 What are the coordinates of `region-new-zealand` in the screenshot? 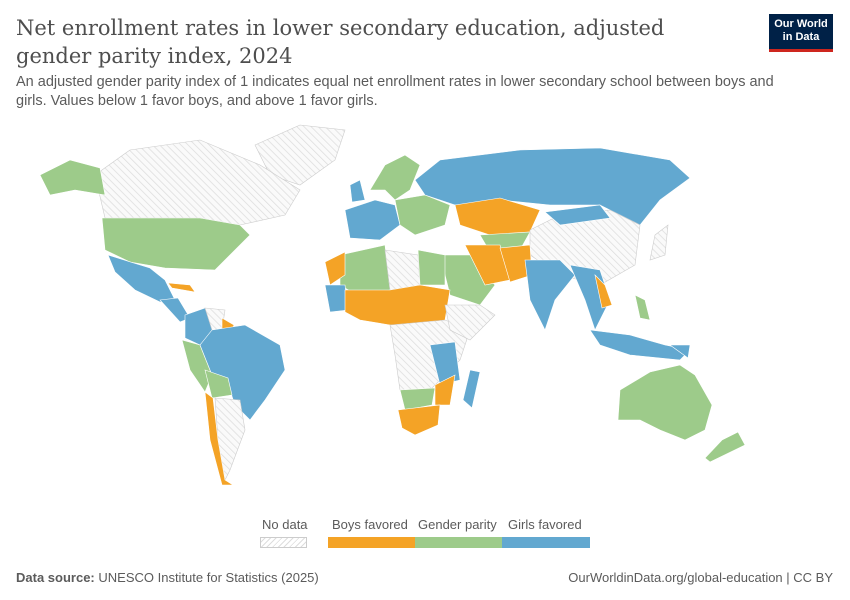 It's located at (725, 447).